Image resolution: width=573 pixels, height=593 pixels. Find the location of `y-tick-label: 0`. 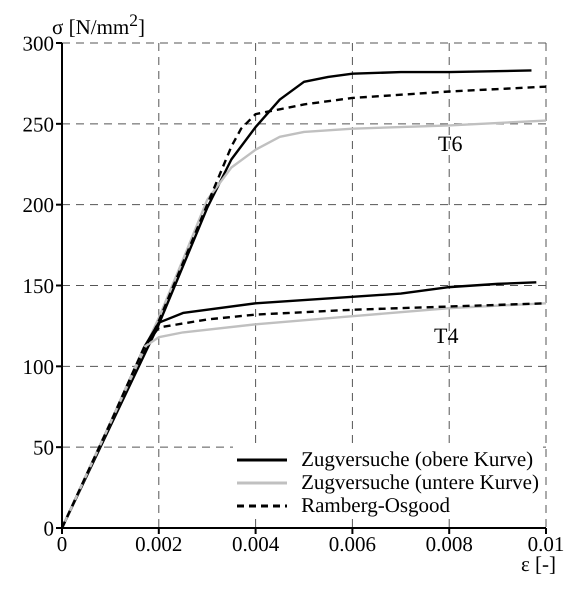

y-tick-label: 0 is located at coordinates (49, 528).